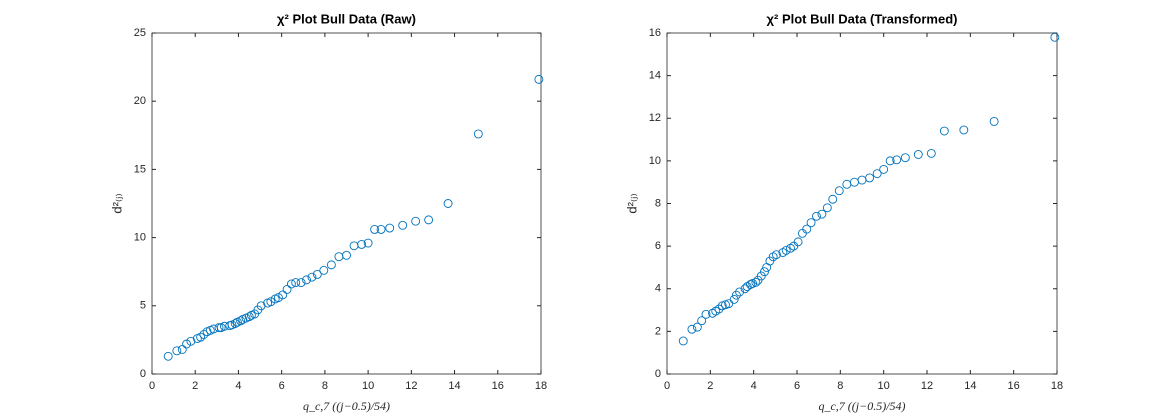  I want to click on chart-title: χ² Plot Bull Data (Raw), so click(346, 18).